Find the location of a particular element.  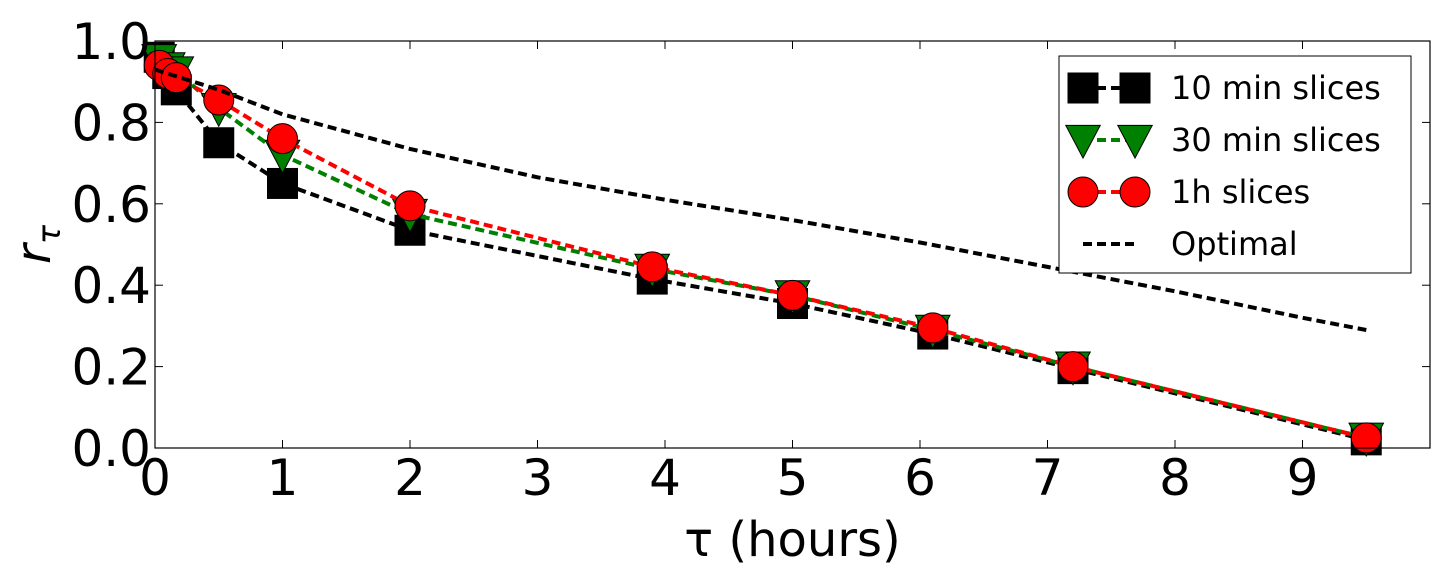

legend-item-optimal: Optimal is located at coordinates (1190, 244).